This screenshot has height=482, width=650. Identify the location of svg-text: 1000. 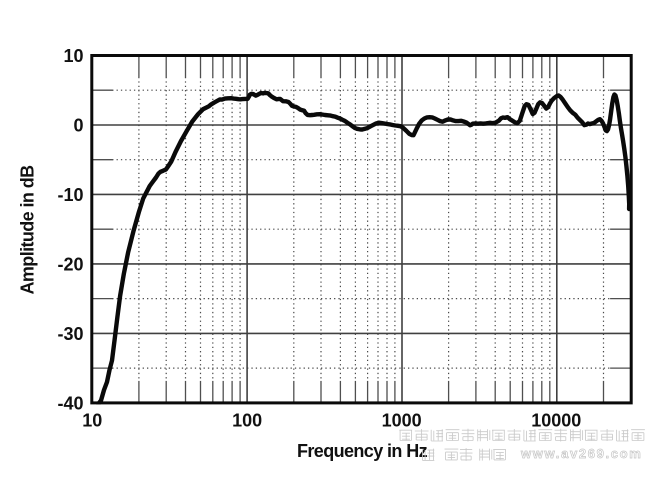
(402, 421).